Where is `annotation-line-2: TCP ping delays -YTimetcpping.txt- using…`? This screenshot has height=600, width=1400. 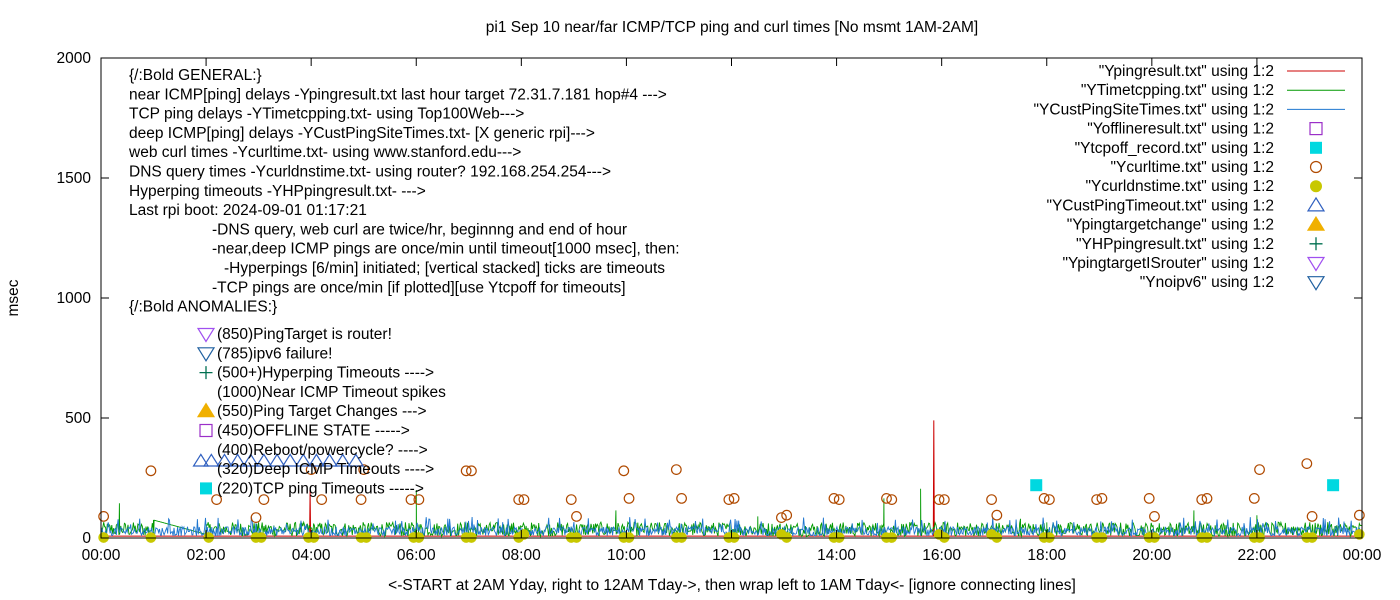
annotation-line-2: TCP ping delays -YTimetcpping.txt- using… is located at coordinates (326, 114).